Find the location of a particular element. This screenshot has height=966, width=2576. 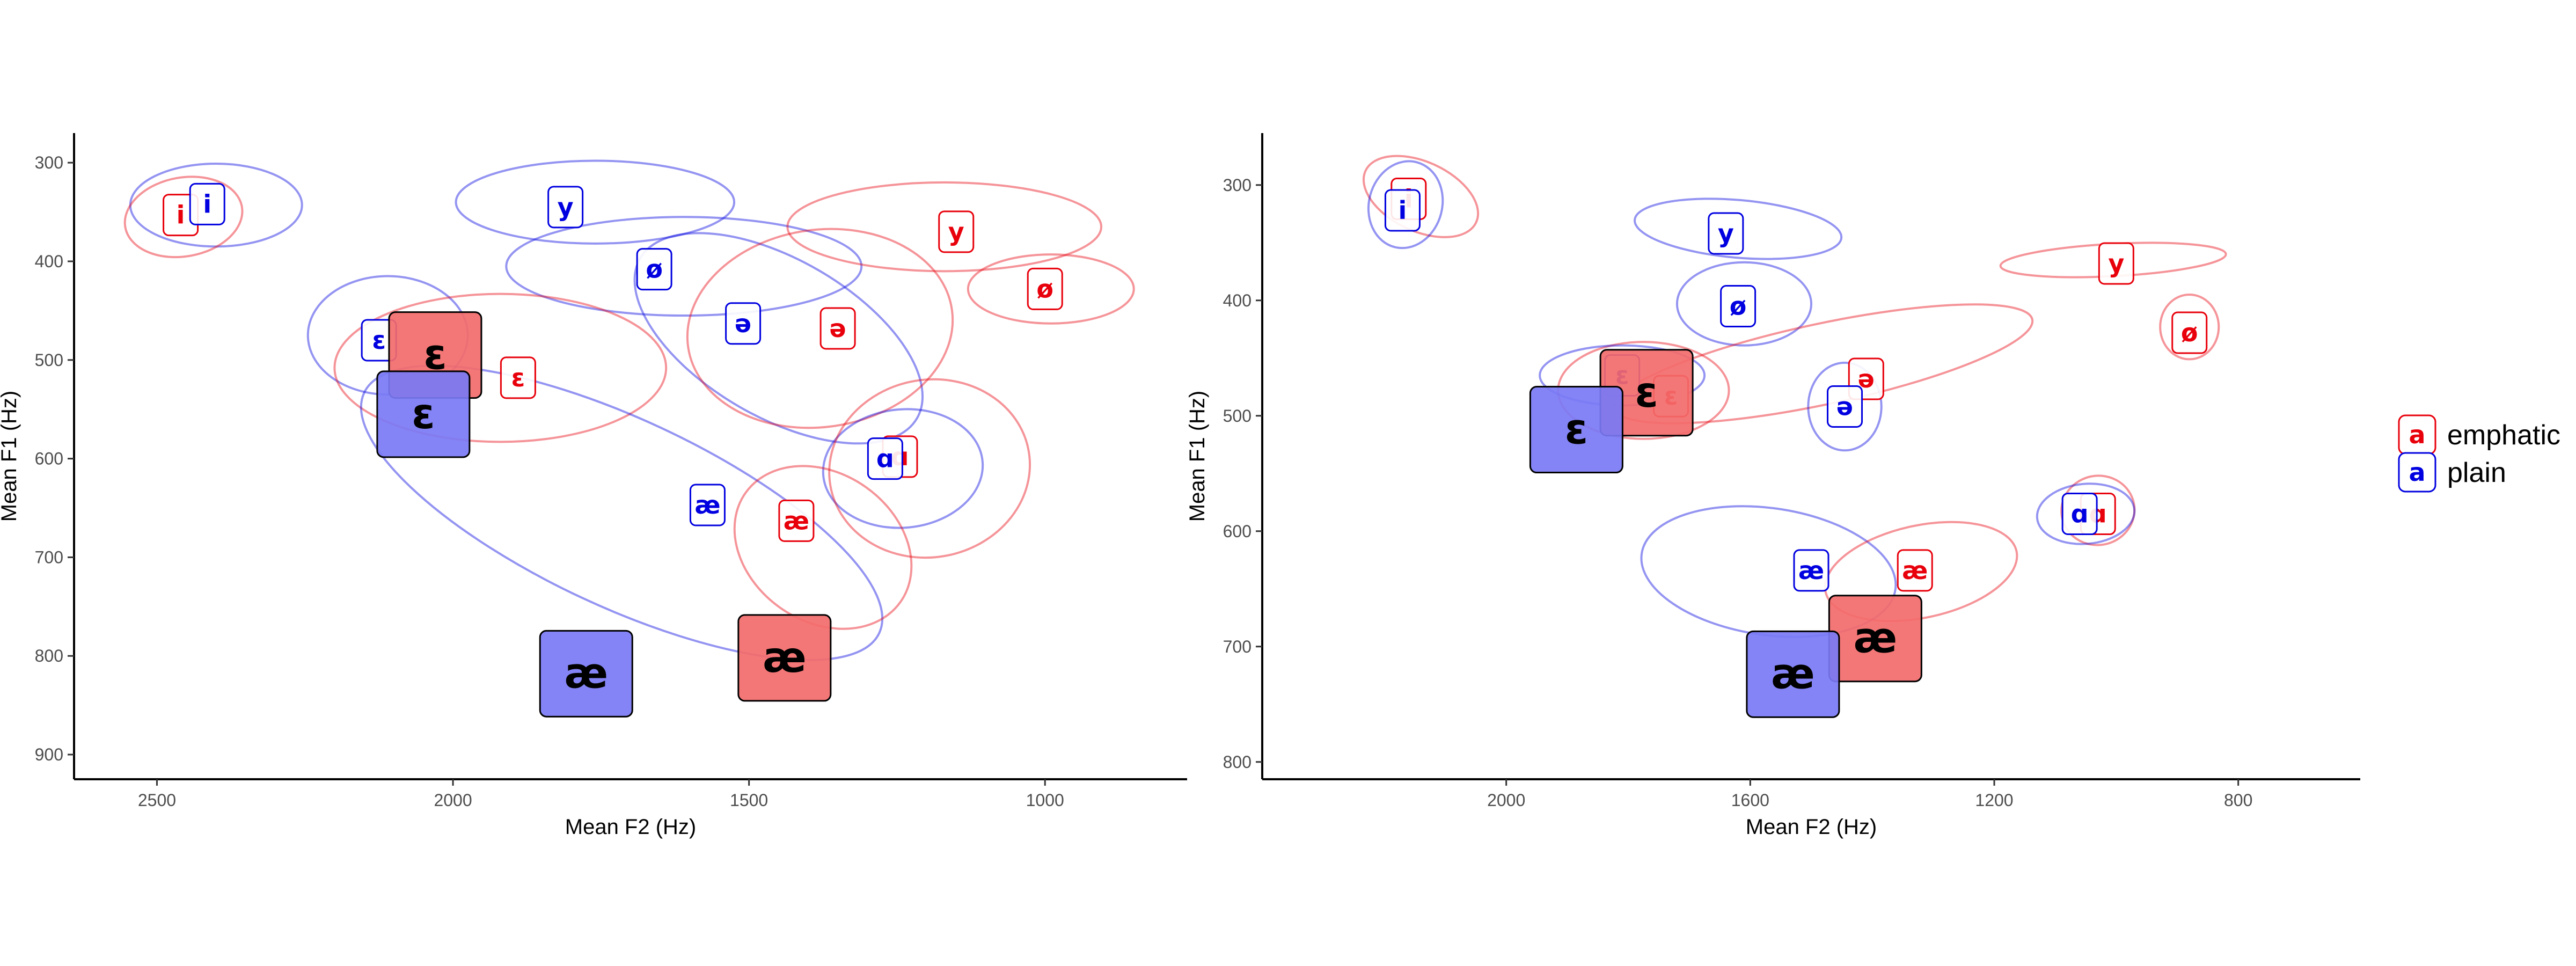

vowel-label-text: ɛ is located at coordinates (518, 377).